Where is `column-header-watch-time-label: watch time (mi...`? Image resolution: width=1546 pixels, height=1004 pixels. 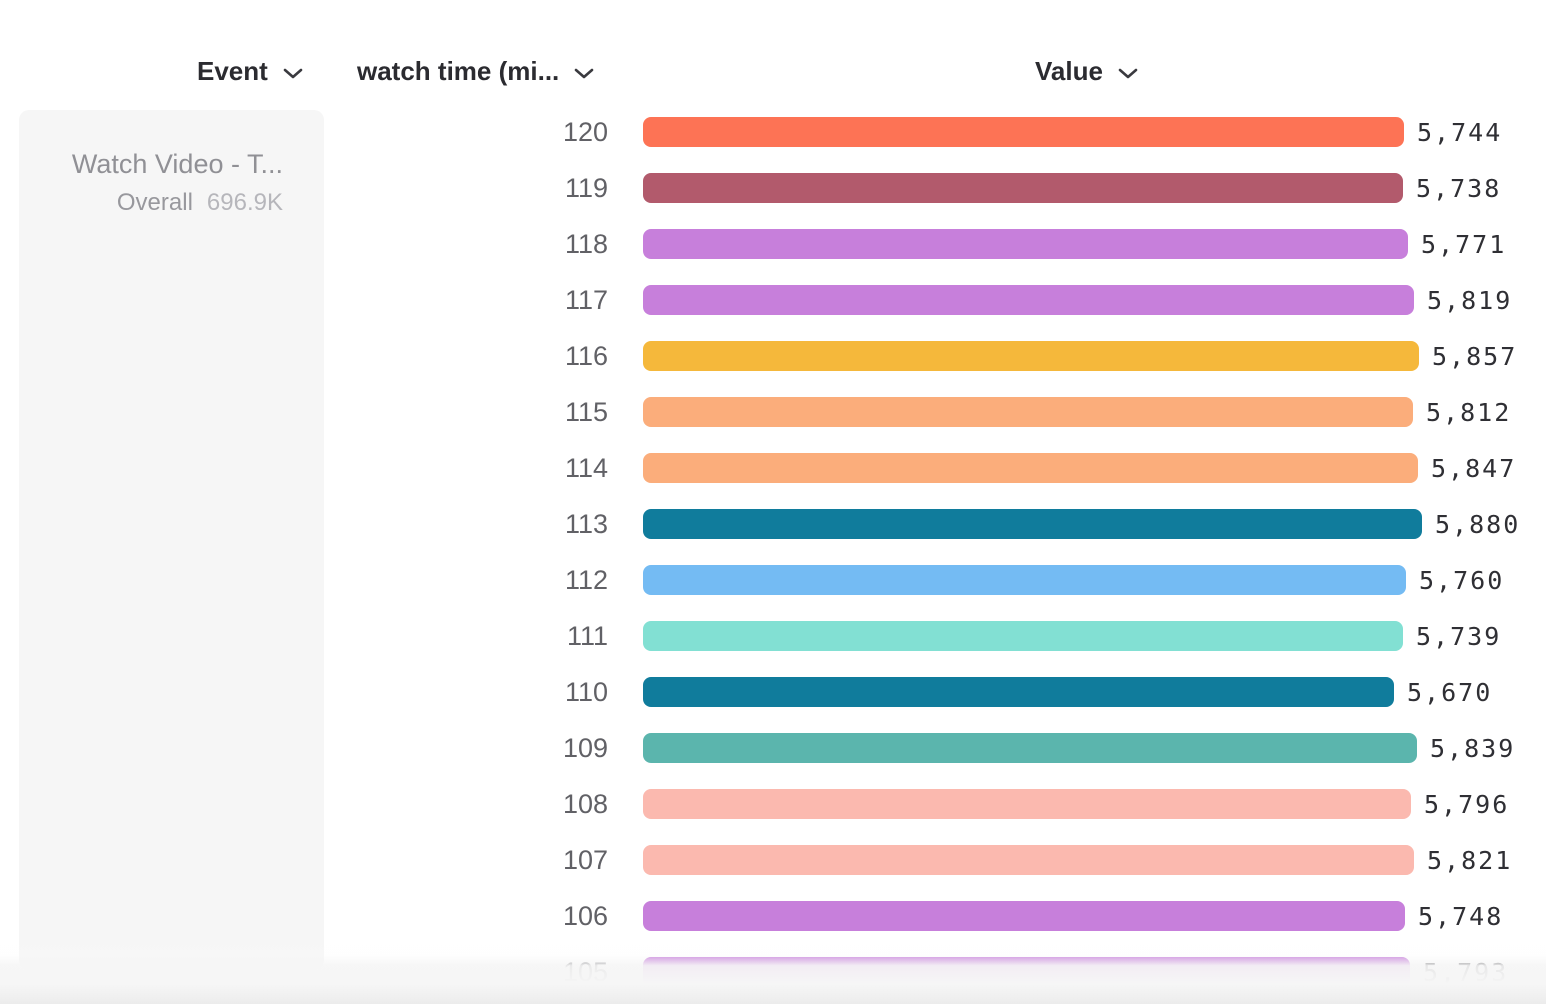
column-header-watch-time-label: watch time (mi... is located at coordinates (458, 71).